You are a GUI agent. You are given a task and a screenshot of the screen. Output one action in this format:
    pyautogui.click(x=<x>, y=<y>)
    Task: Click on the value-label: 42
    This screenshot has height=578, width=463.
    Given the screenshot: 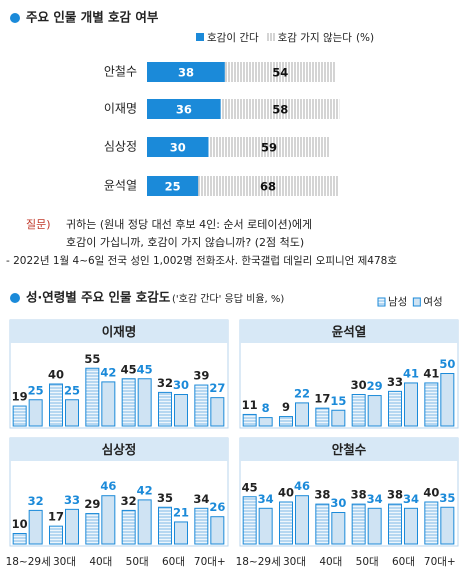 What is the action you would take?
    pyautogui.click(x=108, y=372)
    